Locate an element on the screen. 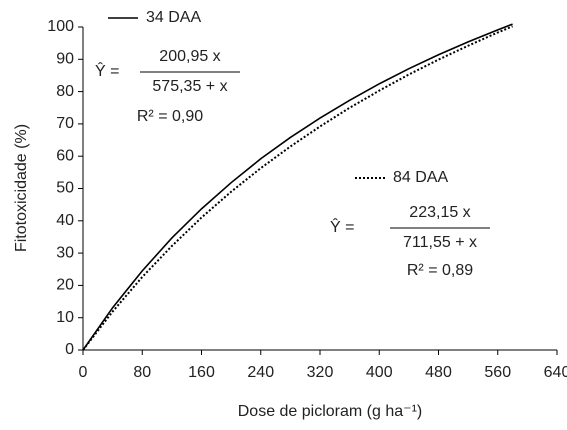 This screenshot has width=567, height=430. x-tick-label: 640 is located at coordinates (555, 372).